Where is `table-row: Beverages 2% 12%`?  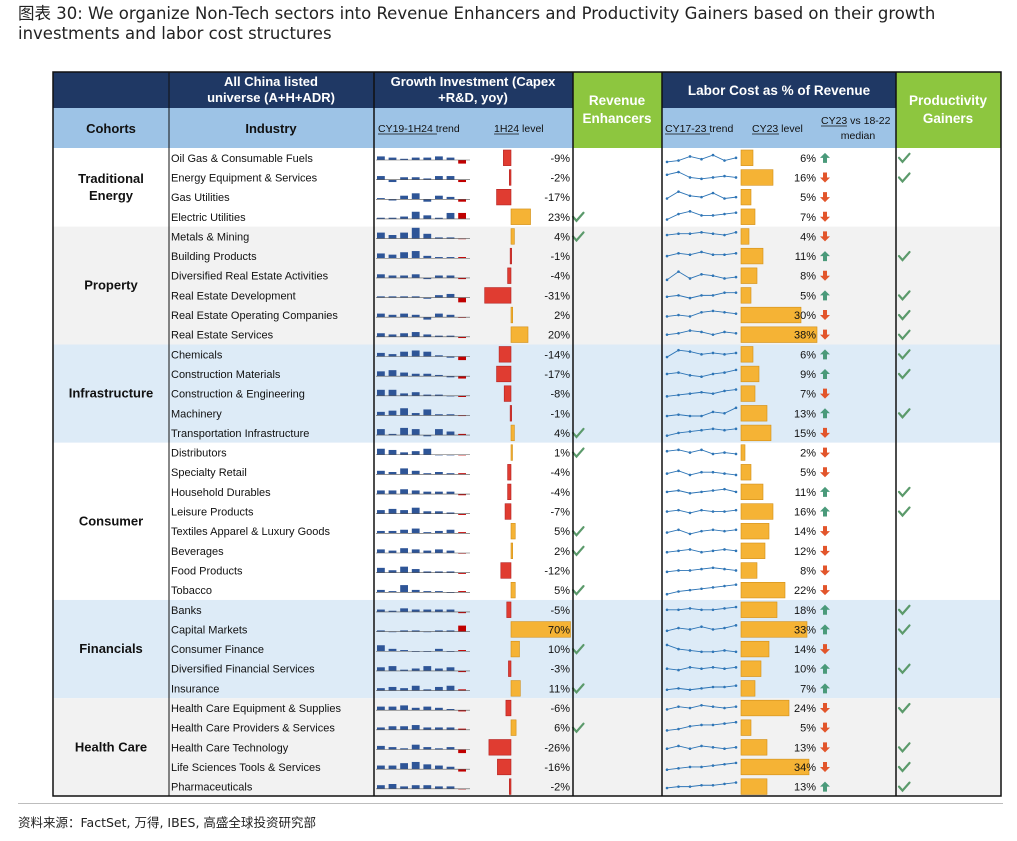 table-row: Beverages 2% 12% is located at coordinates (500, 550).